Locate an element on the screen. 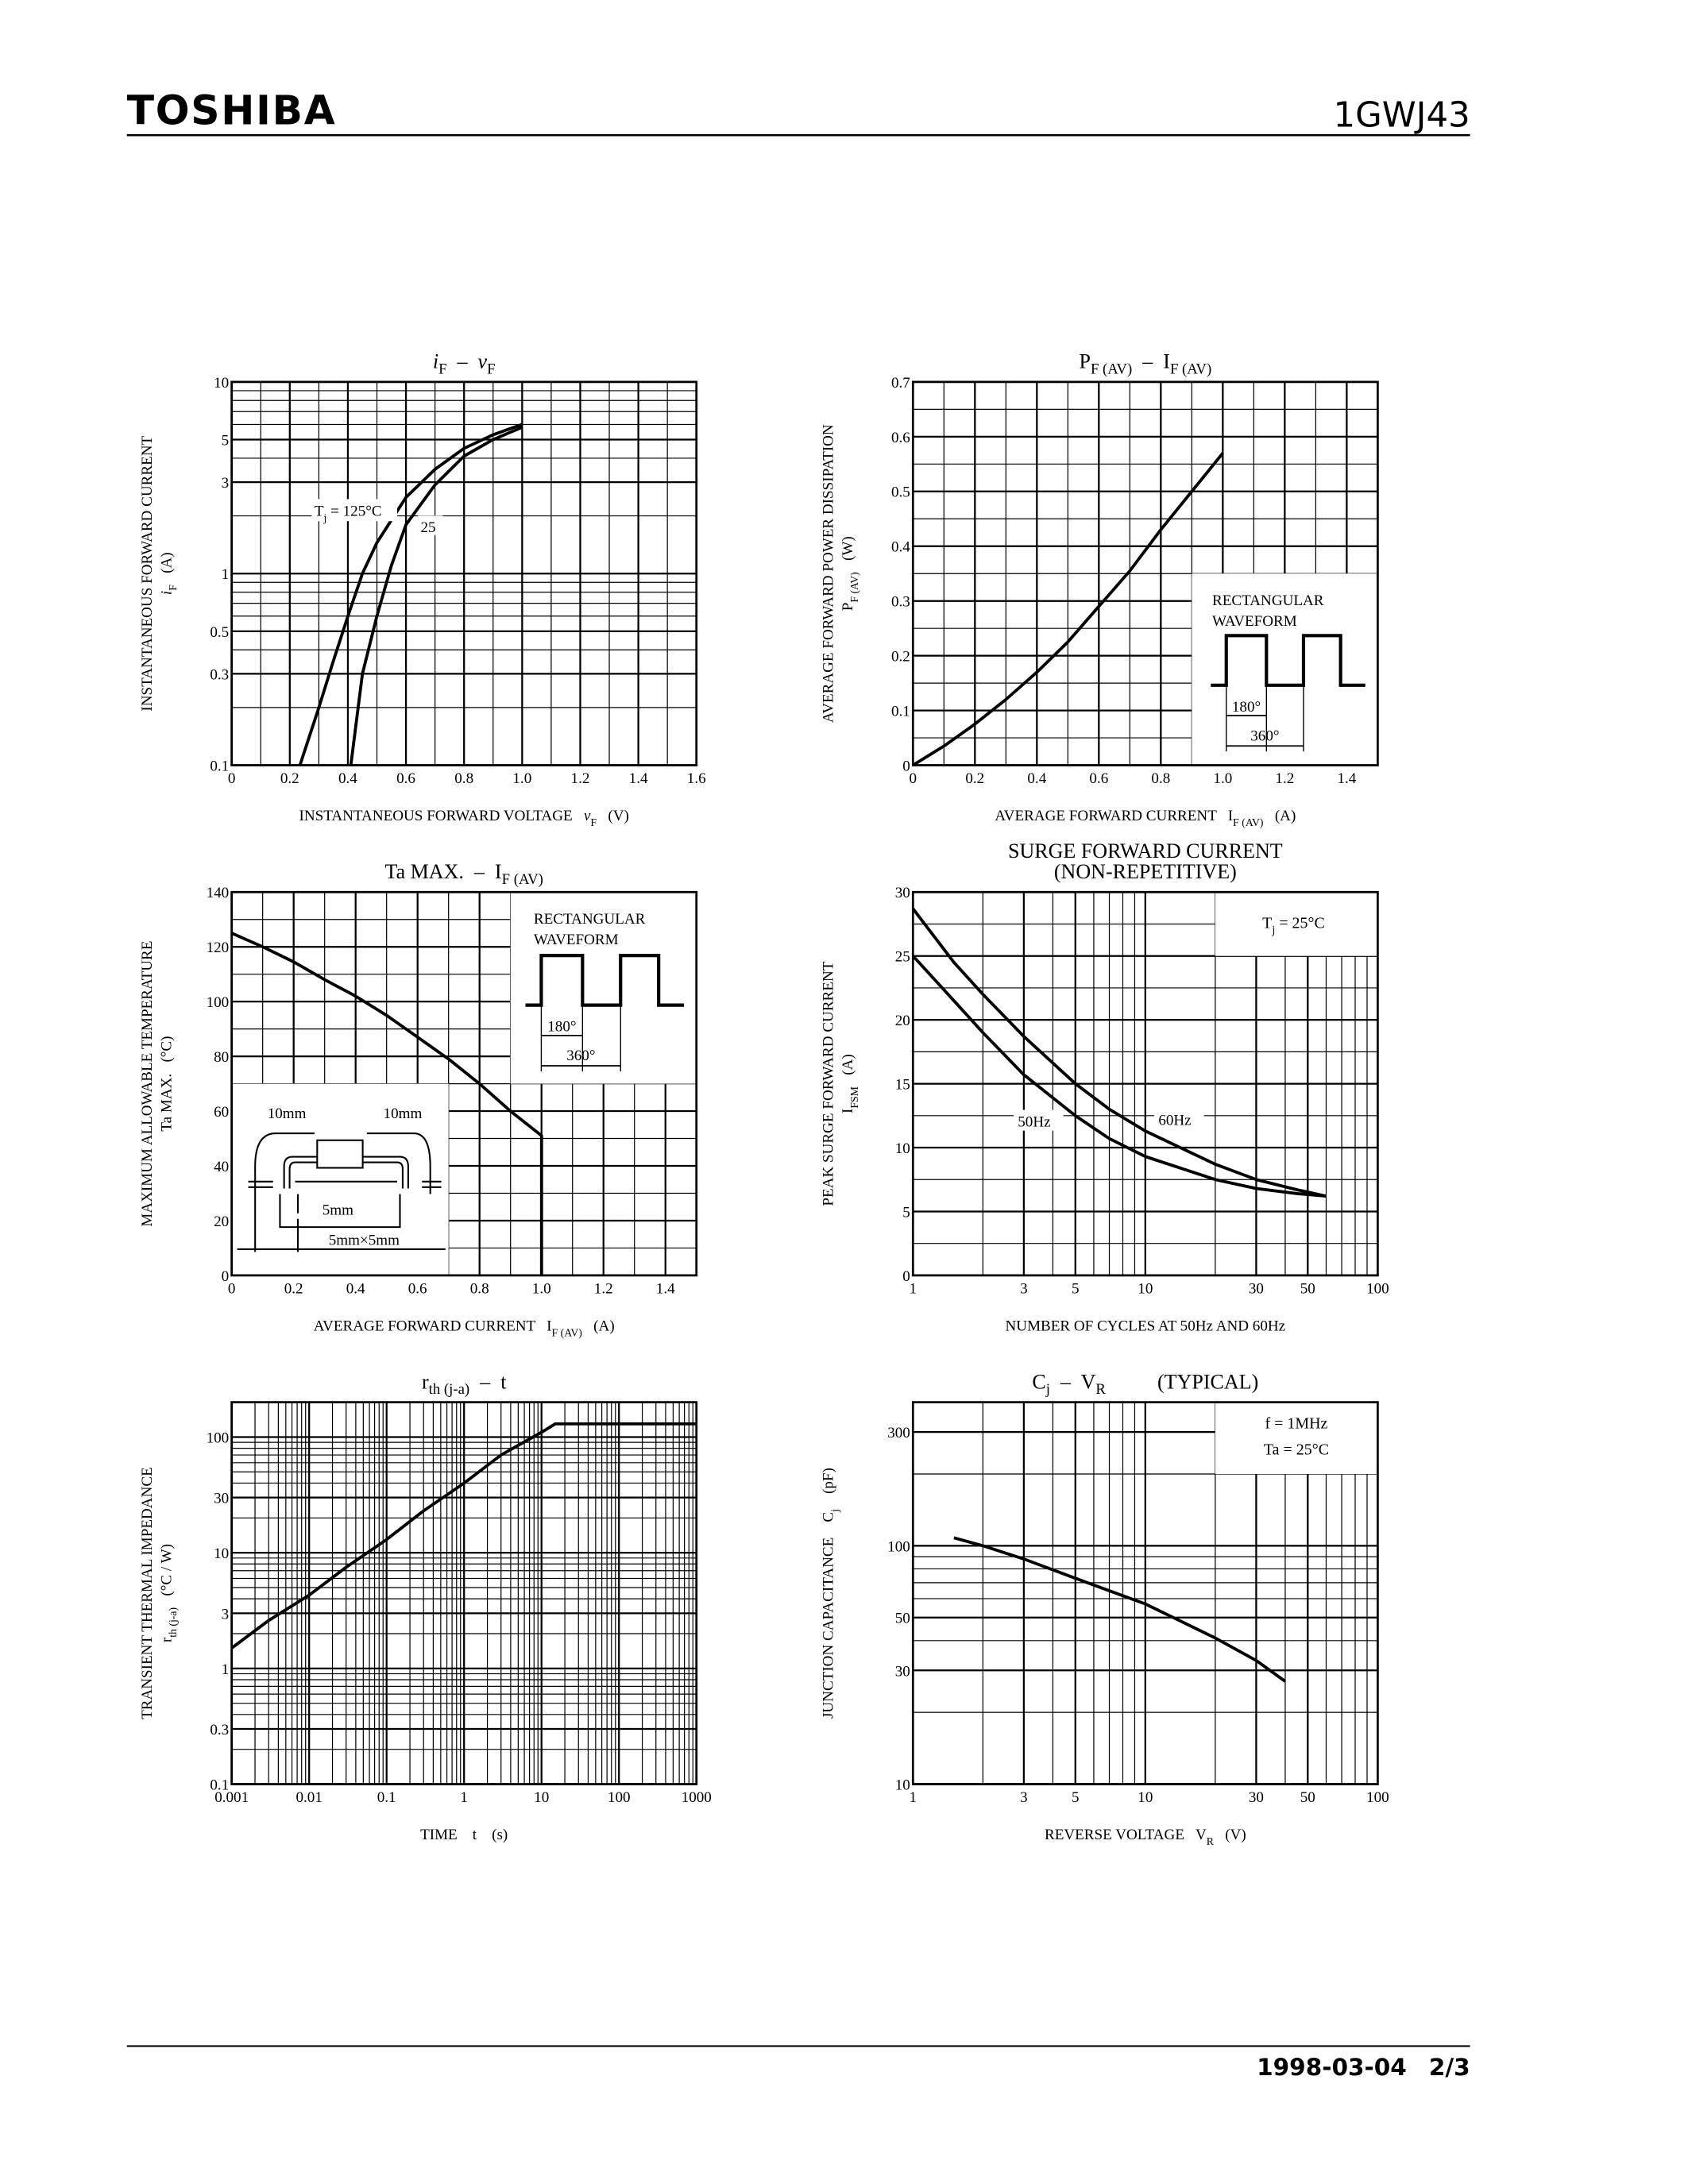 The width and height of the screenshot is (1688, 2184). text-segment: 5 is located at coordinates (226, 440).